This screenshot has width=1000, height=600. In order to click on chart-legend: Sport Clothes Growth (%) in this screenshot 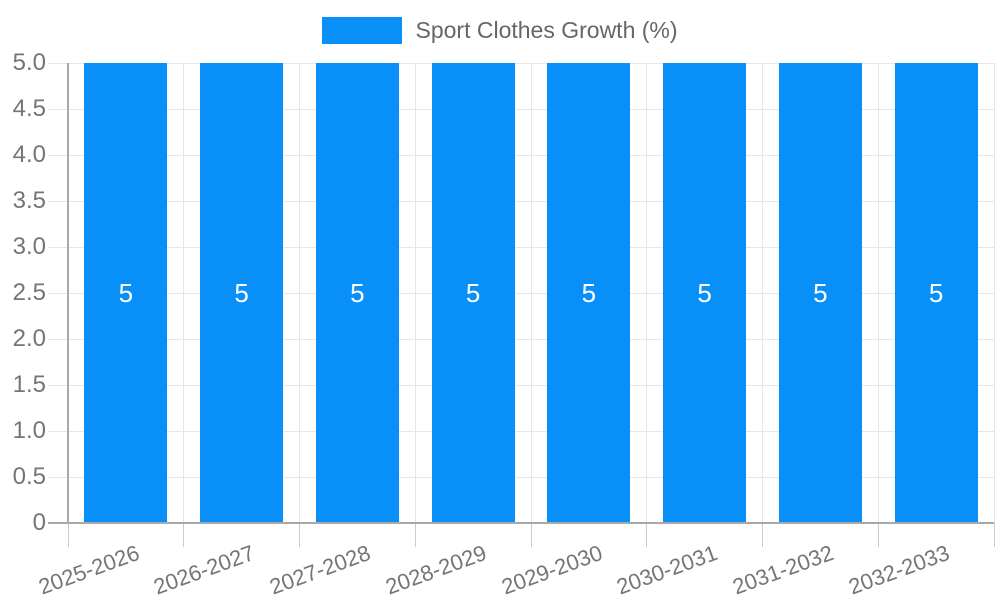, I will do `click(500, 30)`.